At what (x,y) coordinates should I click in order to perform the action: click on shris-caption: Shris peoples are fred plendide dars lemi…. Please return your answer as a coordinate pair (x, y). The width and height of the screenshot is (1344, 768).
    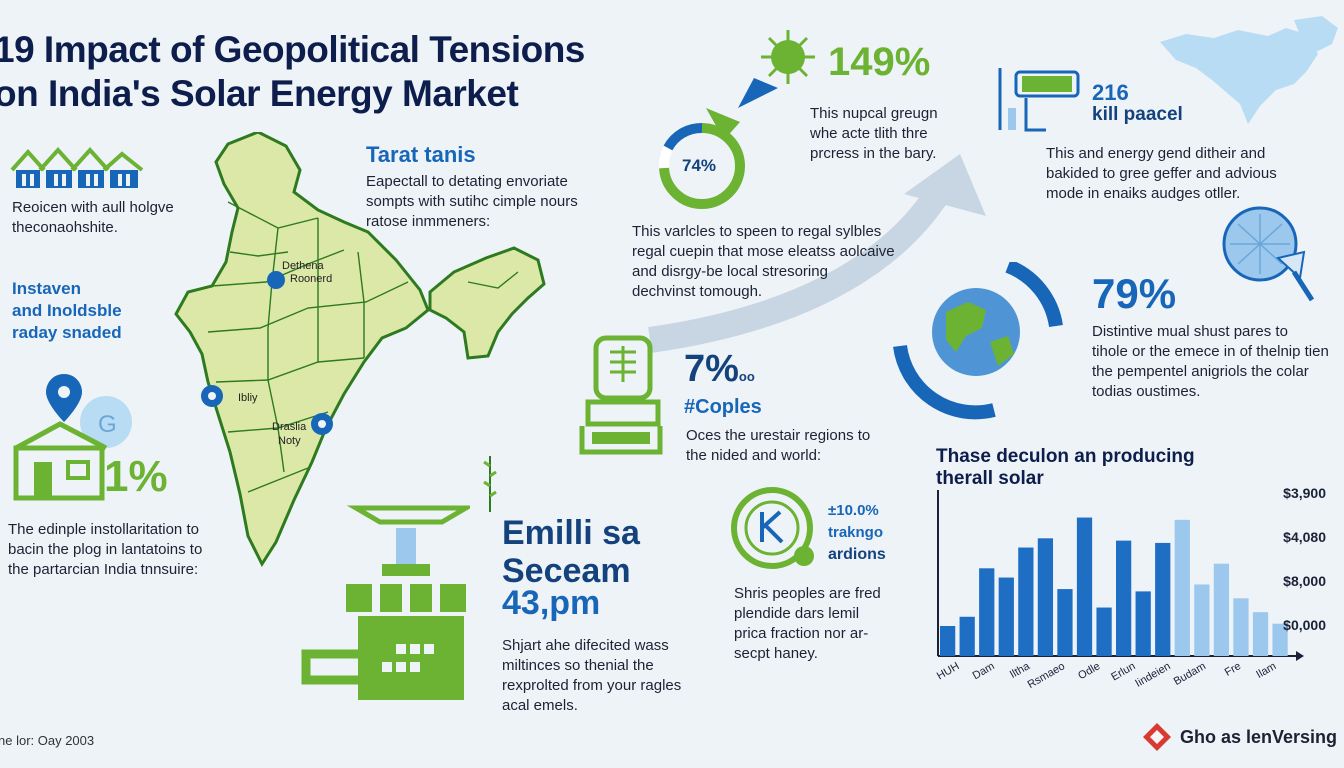
    Looking at the image, I should click on (807, 623).